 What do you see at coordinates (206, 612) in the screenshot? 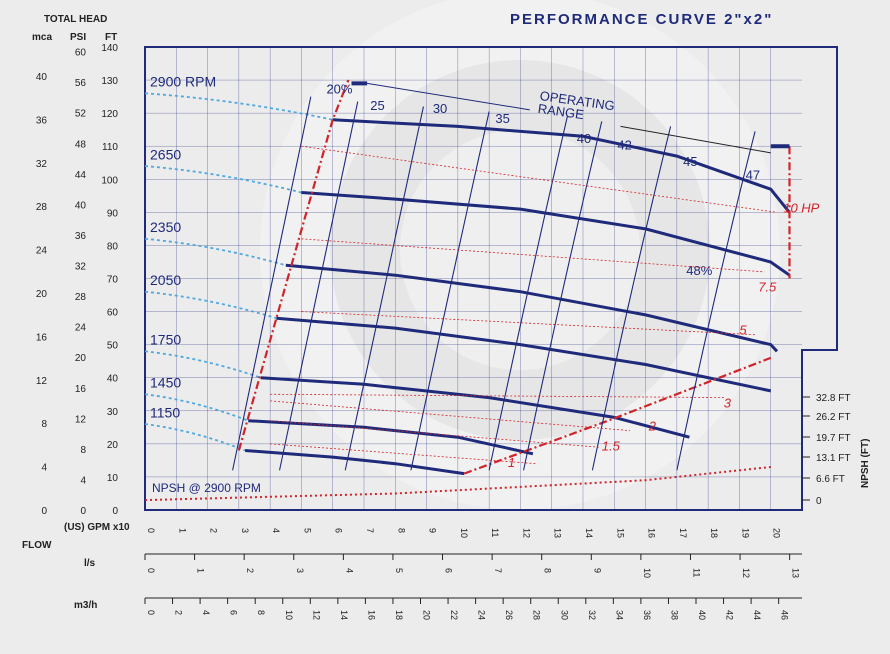
I see `m3h-tick: 4` at bounding box center [206, 612].